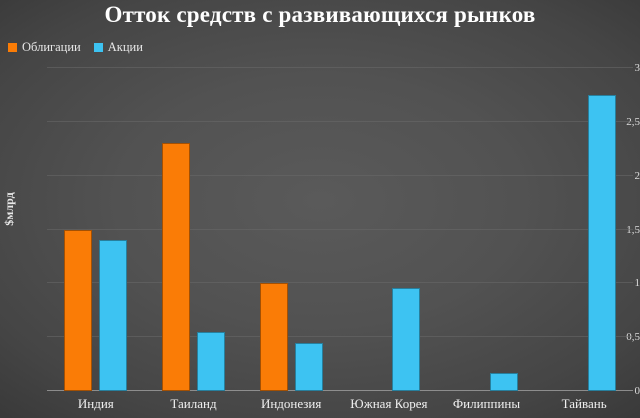  What do you see at coordinates (633, 121) in the screenshot?
I see `y-axis-tick-label: 2,5` at bounding box center [633, 121].